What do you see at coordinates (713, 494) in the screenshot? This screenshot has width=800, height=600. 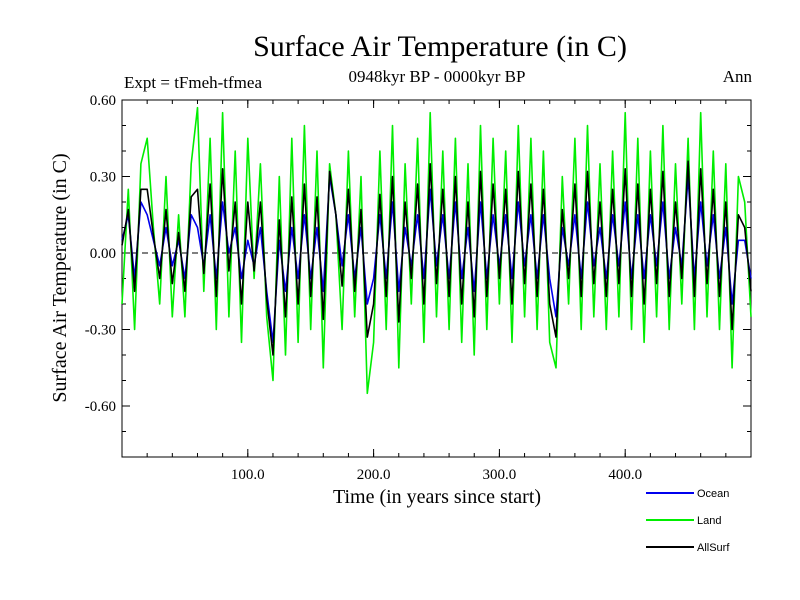 I see `legend-label-ocean: Ocean` at bounding box center [713, 494].